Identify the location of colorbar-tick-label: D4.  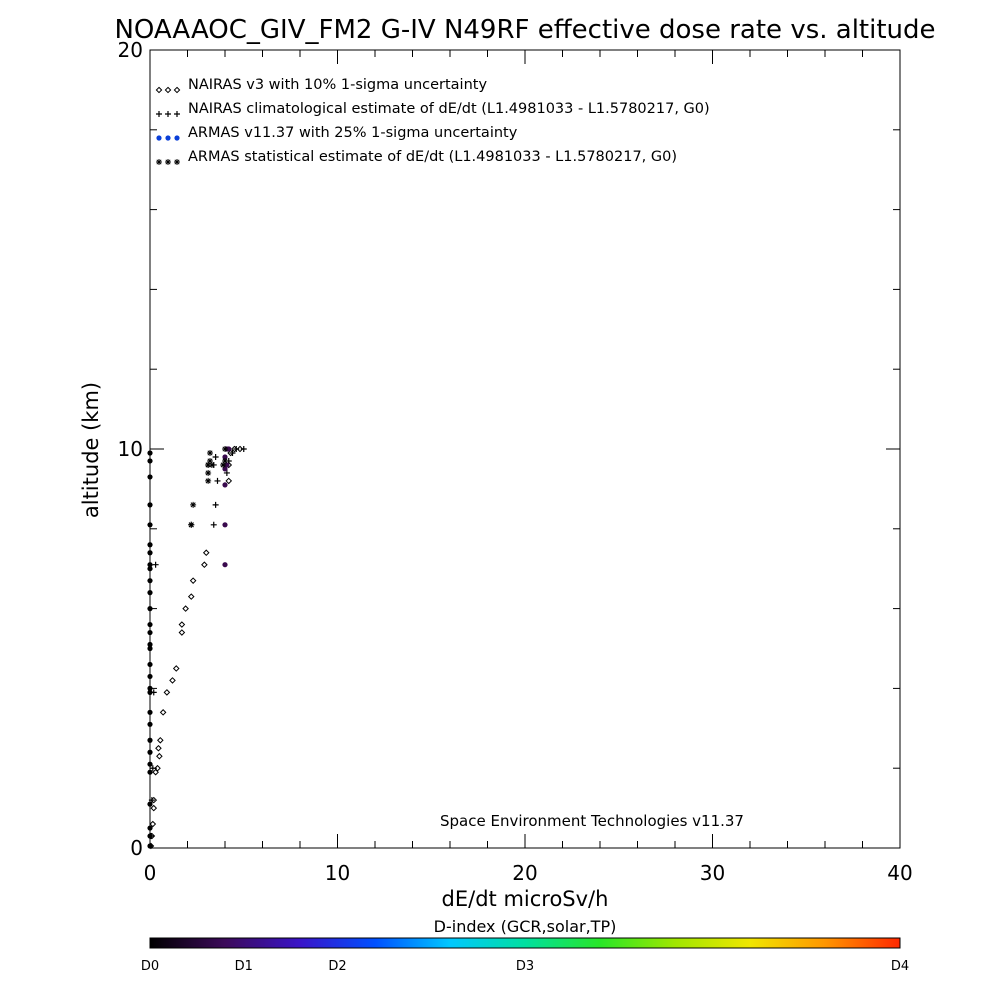
(900, 966).